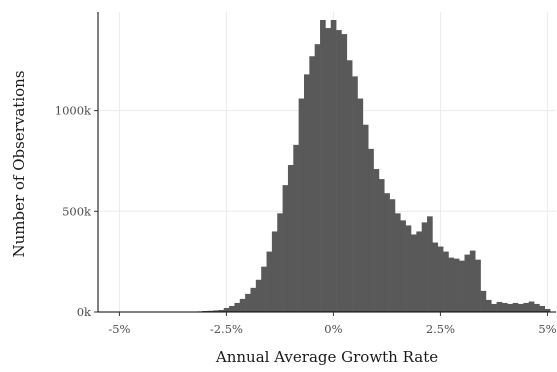 This screenshot has width=557, height=372. I want to click on x-tick-label-1: -2.5%, so click(226, 329).